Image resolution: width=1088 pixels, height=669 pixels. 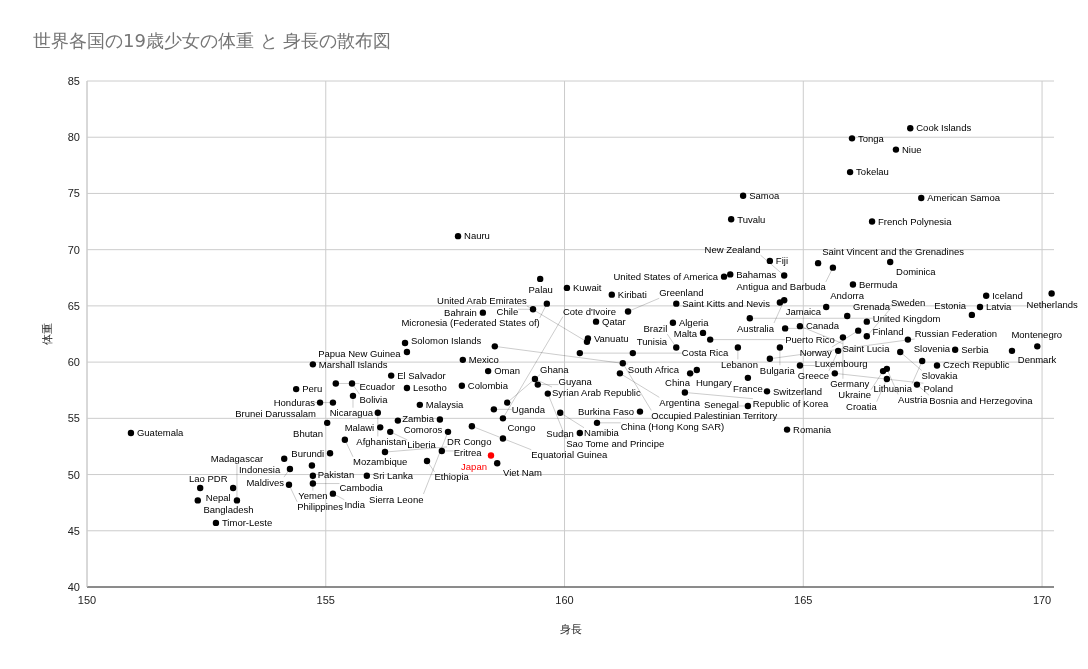 I want to click on y-tick-label: 60, so click(x=73, y=362).